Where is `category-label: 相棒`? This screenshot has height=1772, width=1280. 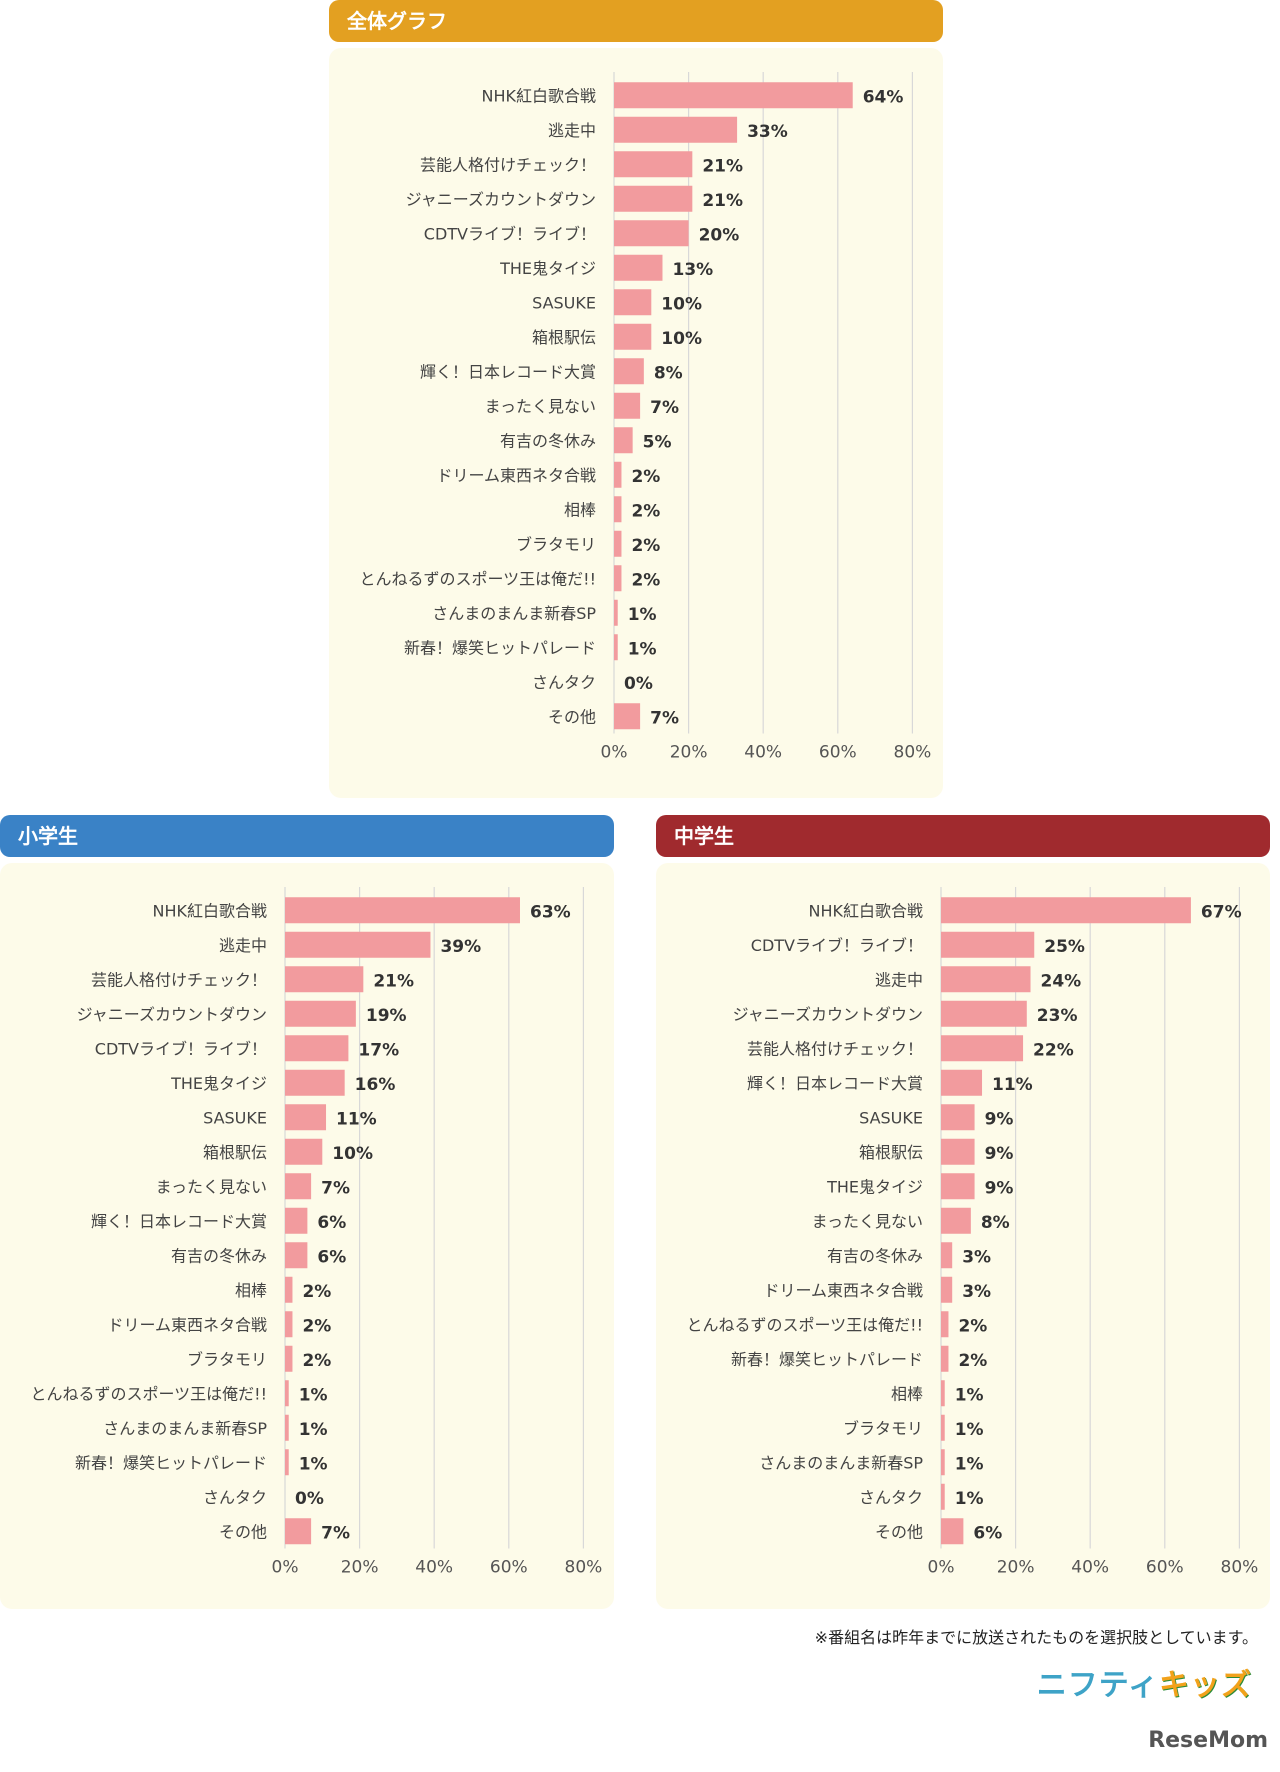
category-label: 相棒 is located at coordinates (907, 1393).